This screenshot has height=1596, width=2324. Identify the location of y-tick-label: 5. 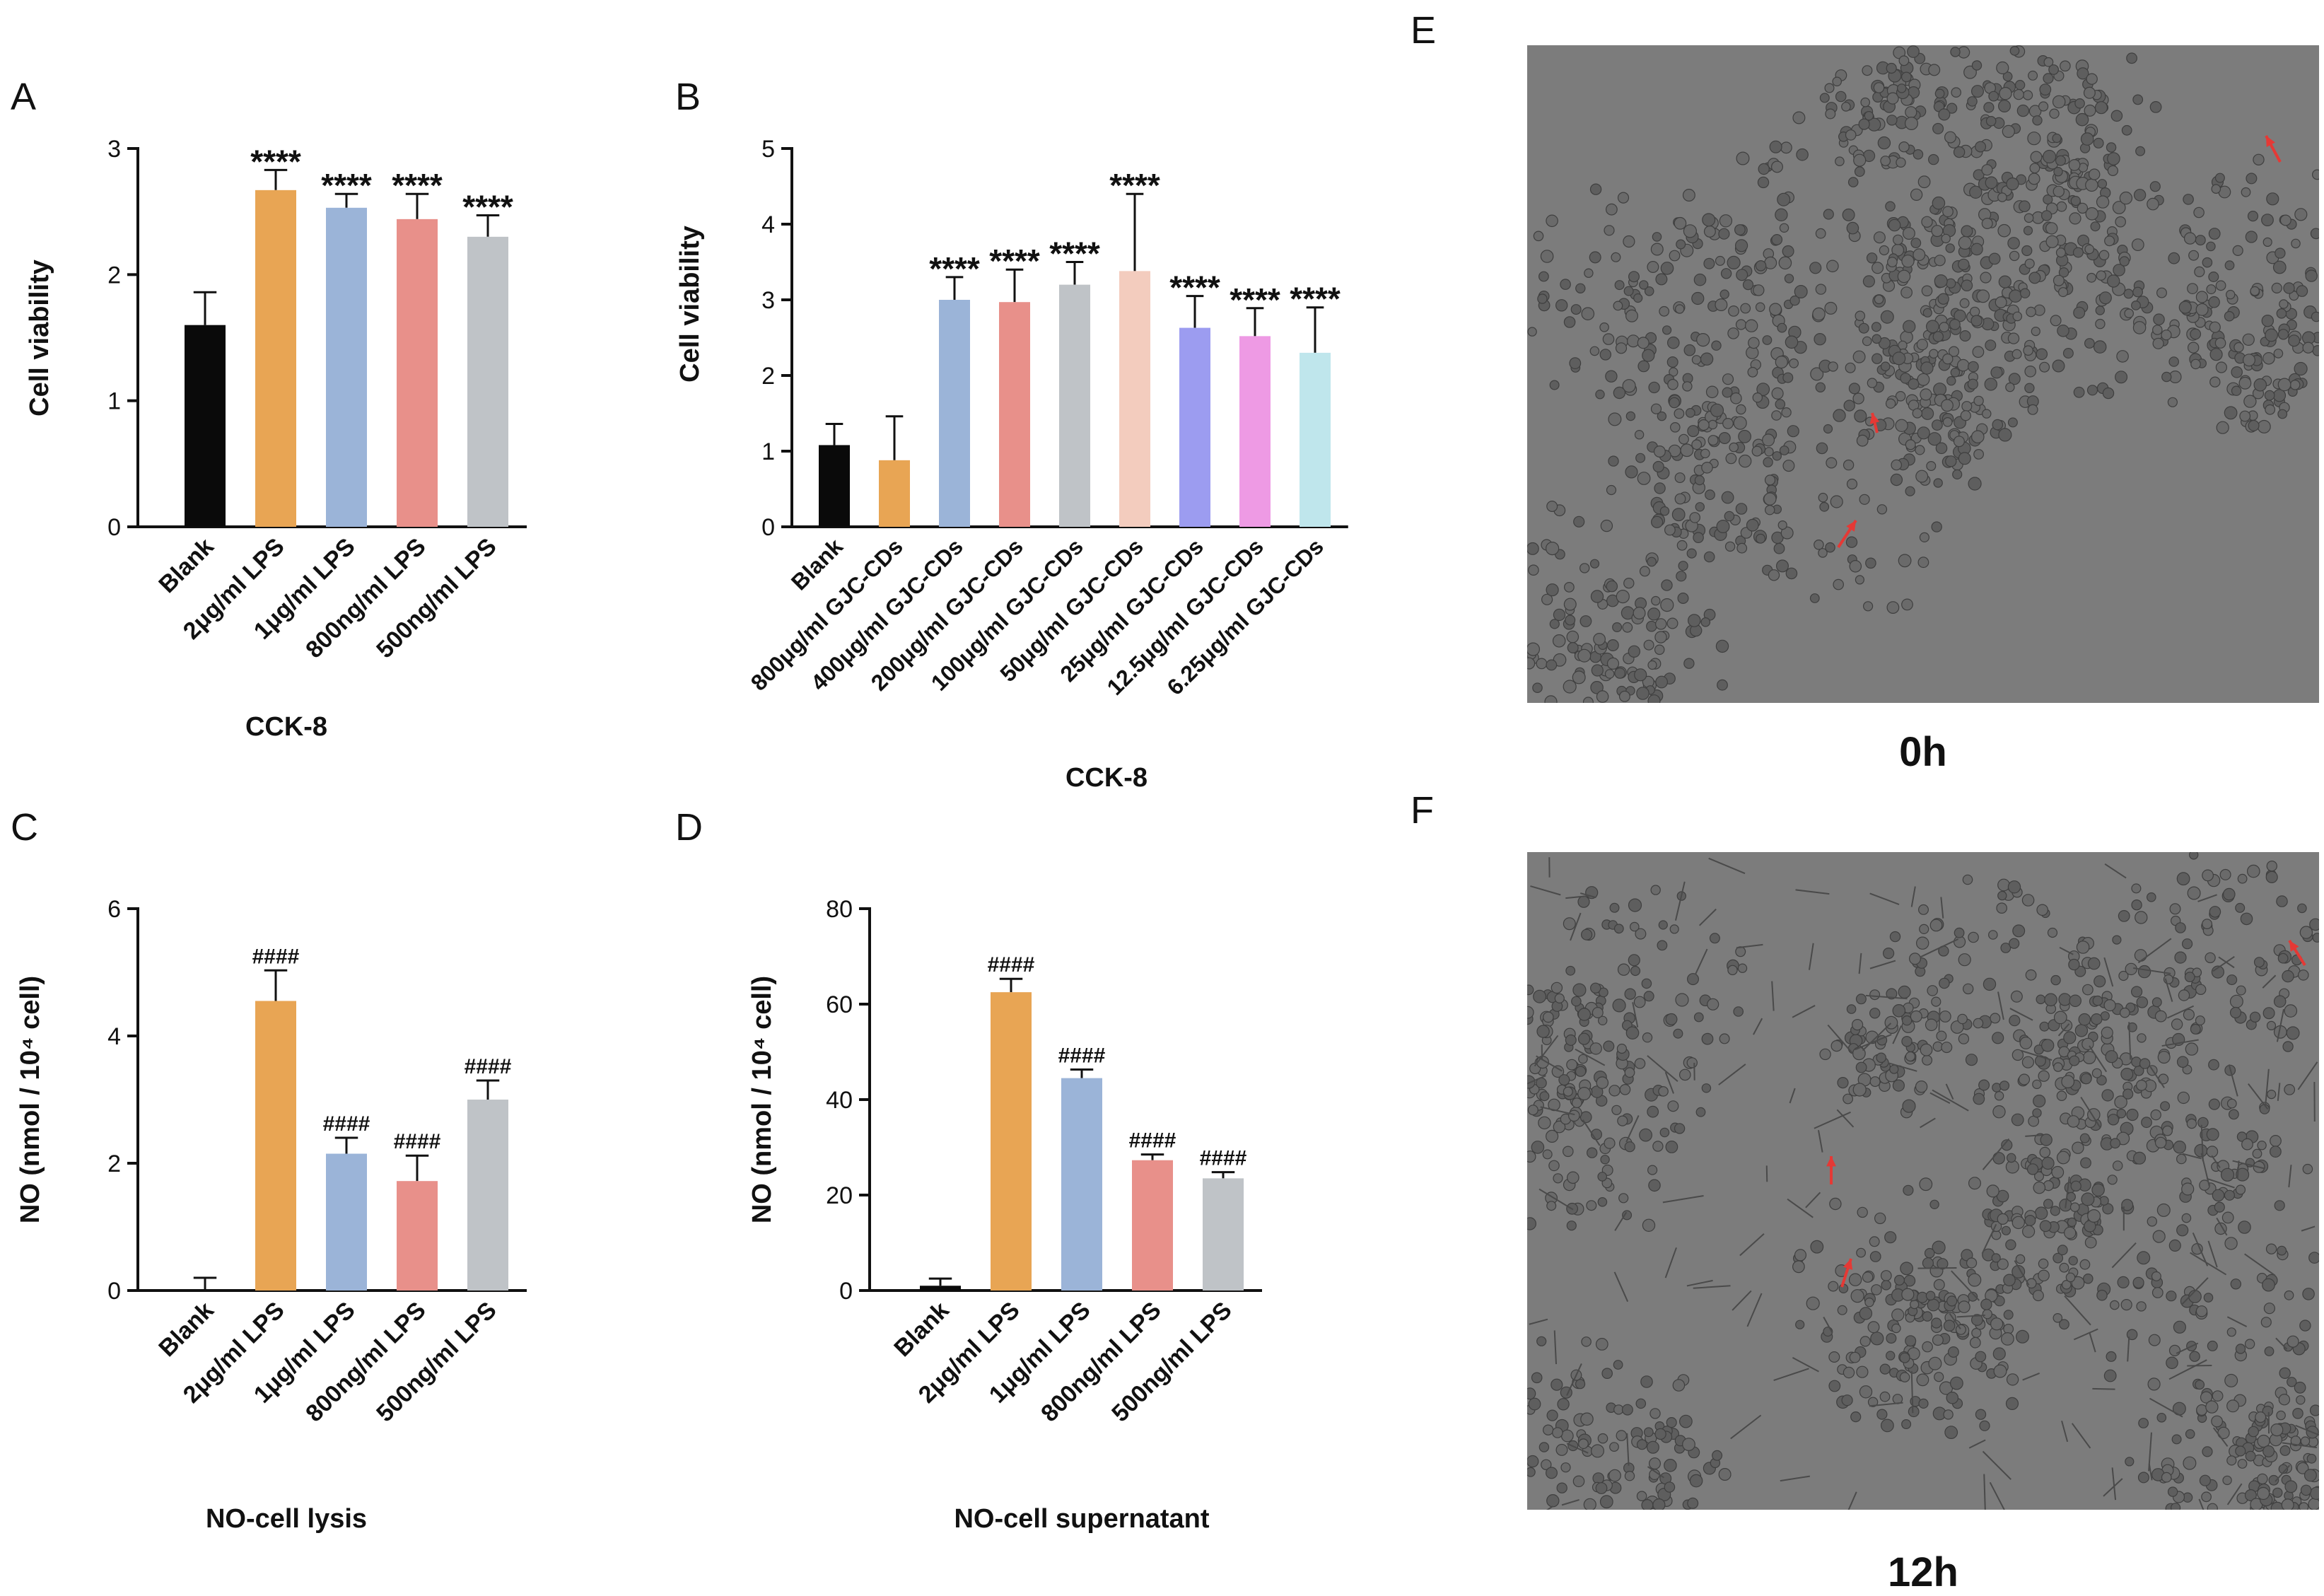
(768, 149).